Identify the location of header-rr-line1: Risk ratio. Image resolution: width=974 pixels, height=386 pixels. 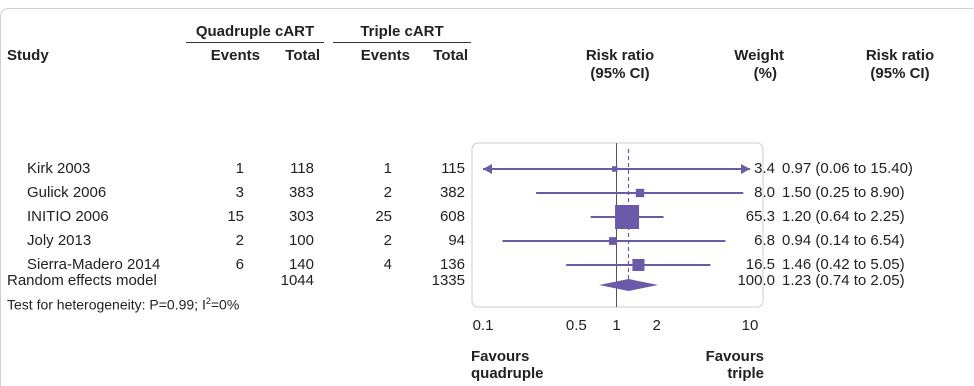
(620, 55).